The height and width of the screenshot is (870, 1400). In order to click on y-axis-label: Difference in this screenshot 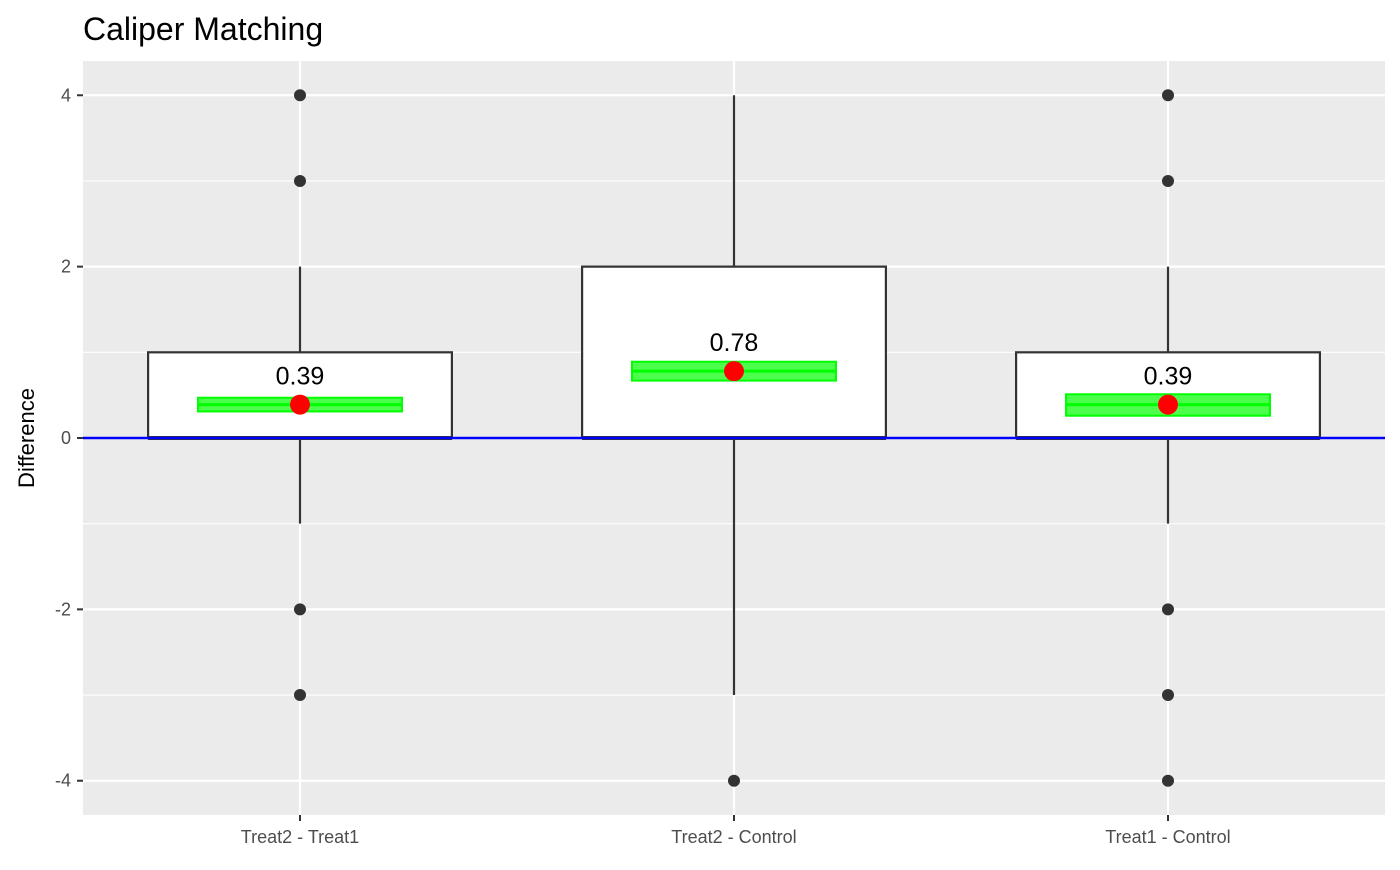, I will do `click(26, 438)`.